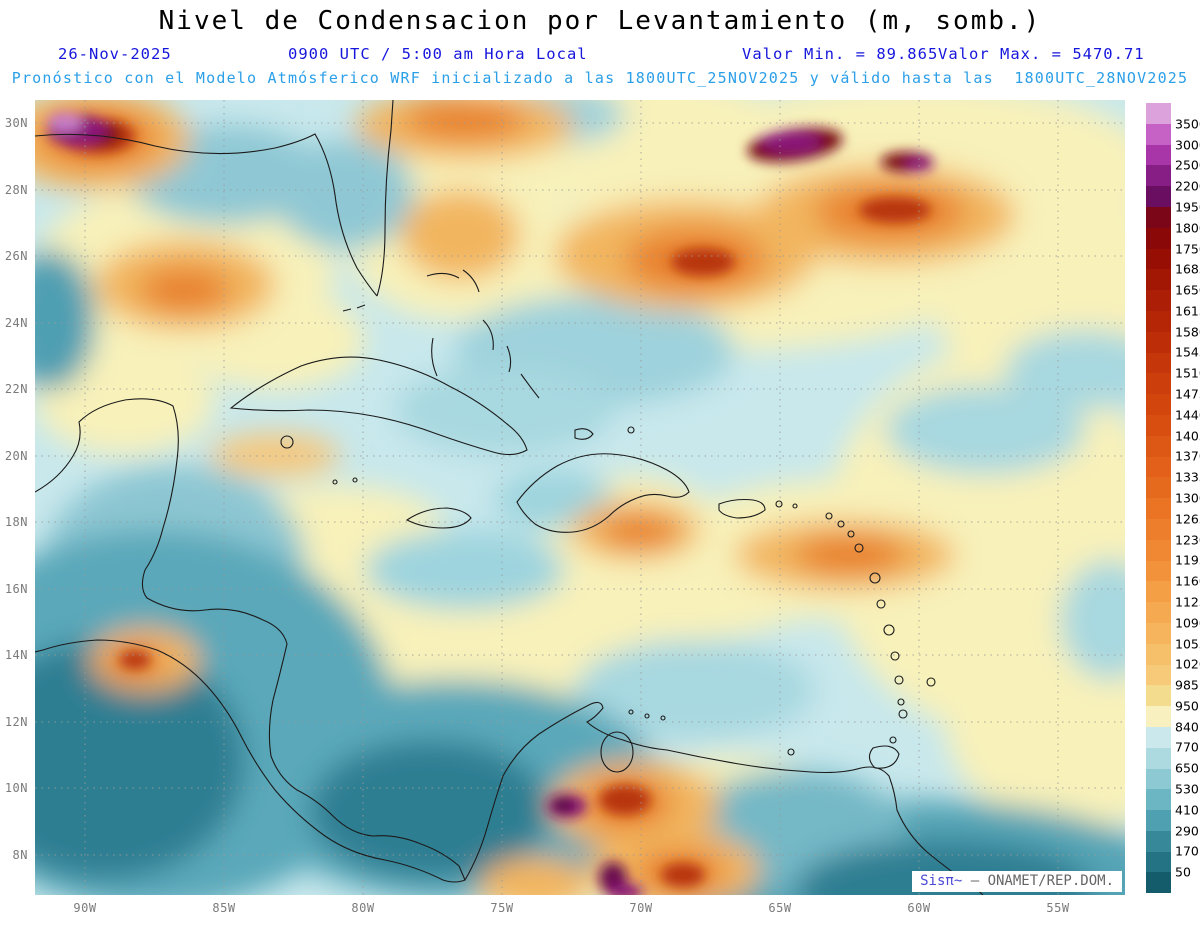 The width and height of the screenshot is (1200, 927). Describe the element at coordinates (1058, 908) in the screenshot. I see `lon-tick-label: 55W` at that location.